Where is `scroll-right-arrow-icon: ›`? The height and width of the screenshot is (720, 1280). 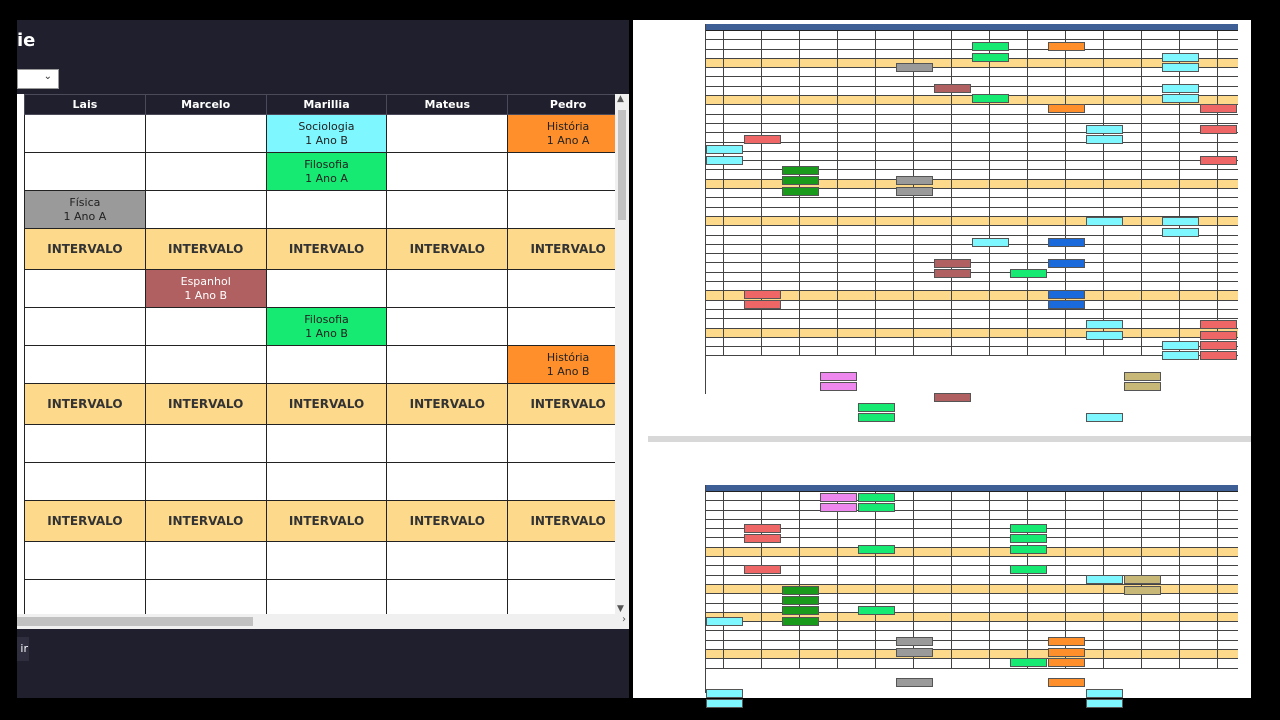 scroll-right-arrow-icon: › is located at coordinates (624, 619).